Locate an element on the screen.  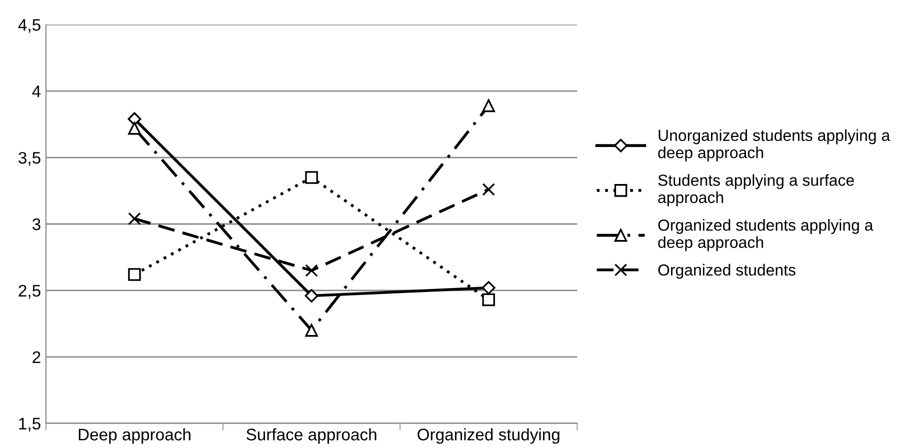
y-tick-label: 3,5 is located at coordinates (29, 159).